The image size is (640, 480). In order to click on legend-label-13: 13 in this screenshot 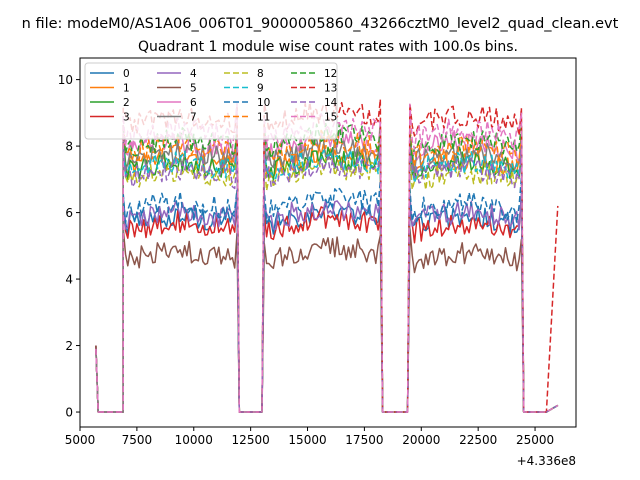, I will do `click(330, 89)`.